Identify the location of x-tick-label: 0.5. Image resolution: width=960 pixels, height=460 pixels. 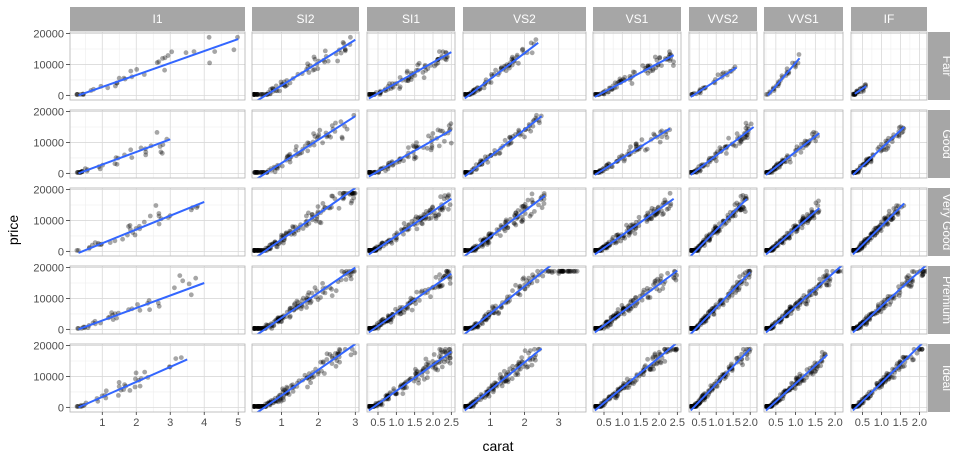
(603, 423).